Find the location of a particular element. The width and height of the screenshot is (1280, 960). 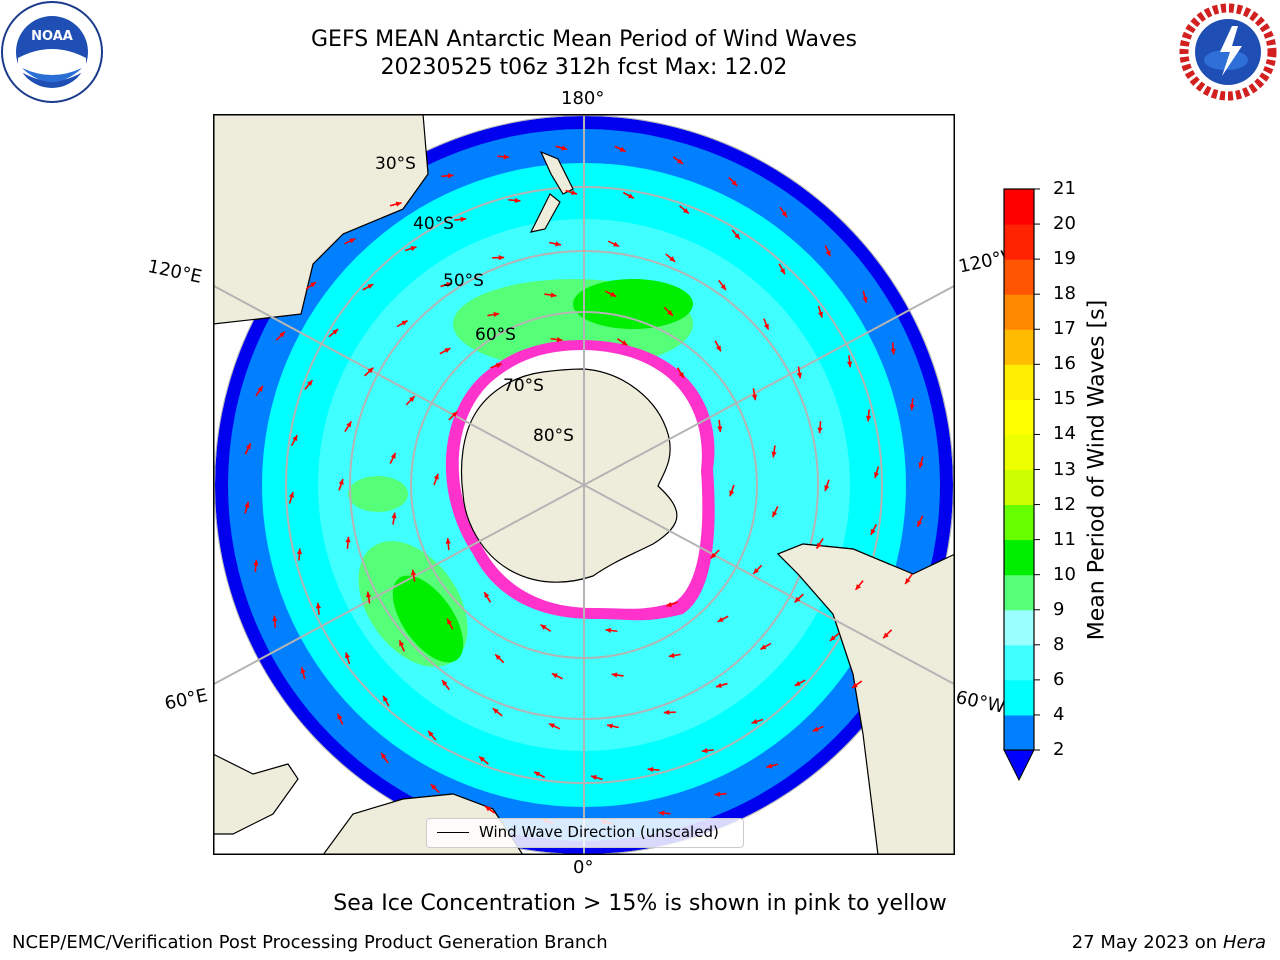

chart-subtitle: 20230525 t06z 312h fcst Max: 12.02 is located at coordinates (584, 67).